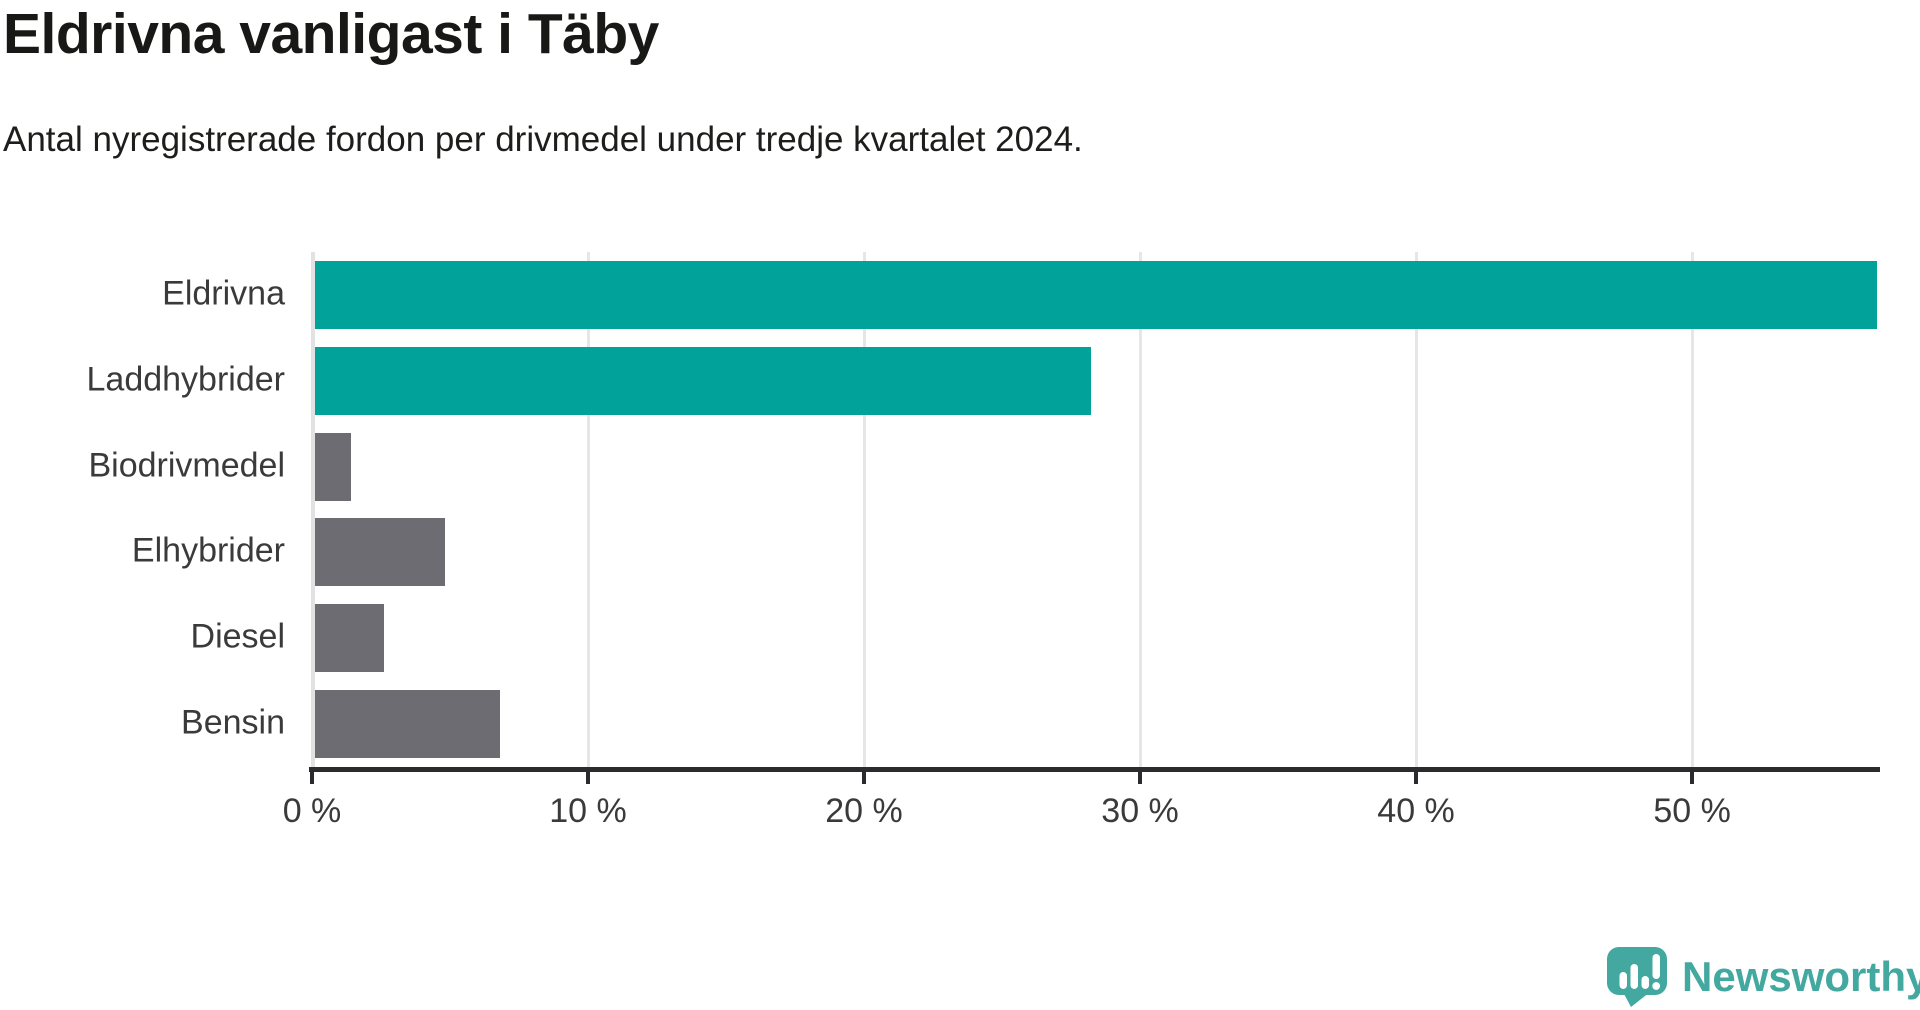 The image size is (1920, 1010). What do you see at coordinates (1096, 294) in the screenshot?
I see `bar-eldrivna` at bounding box center [1096, 294].